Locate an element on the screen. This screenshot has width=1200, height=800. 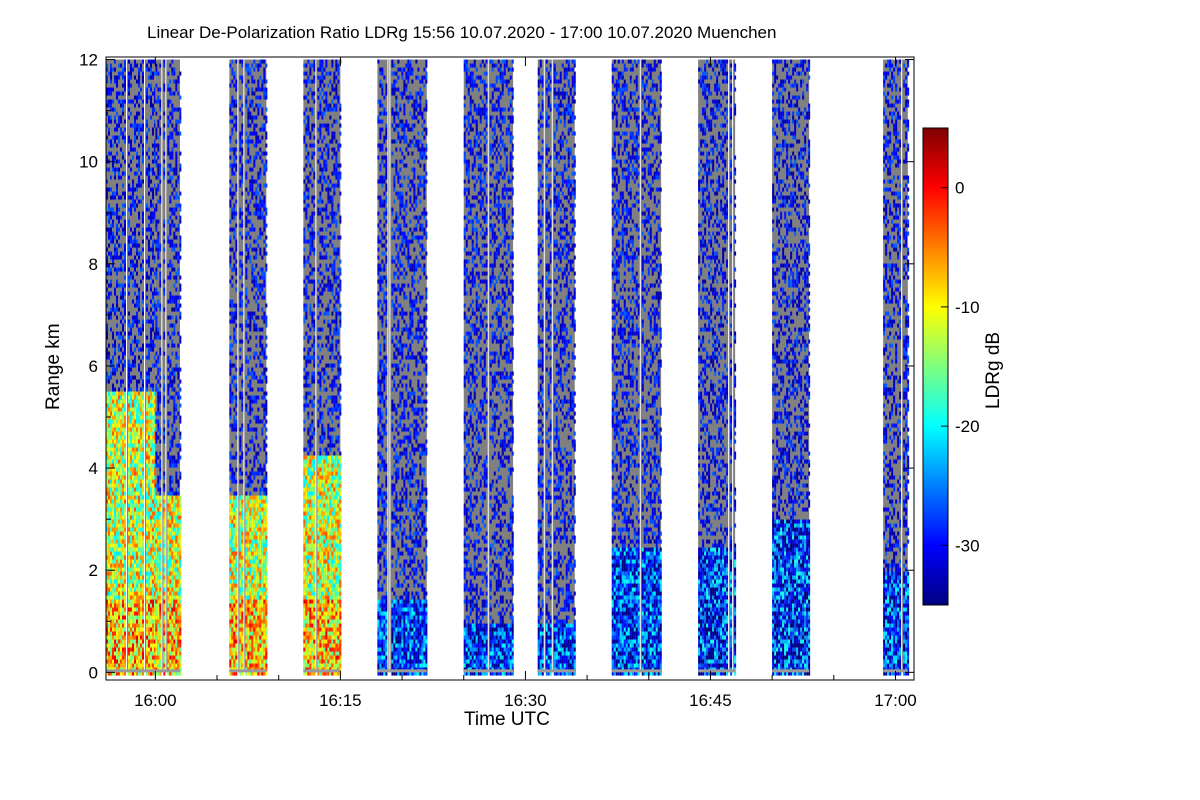
x-tick-label: 16:00 is located at coordinates (155, 700).